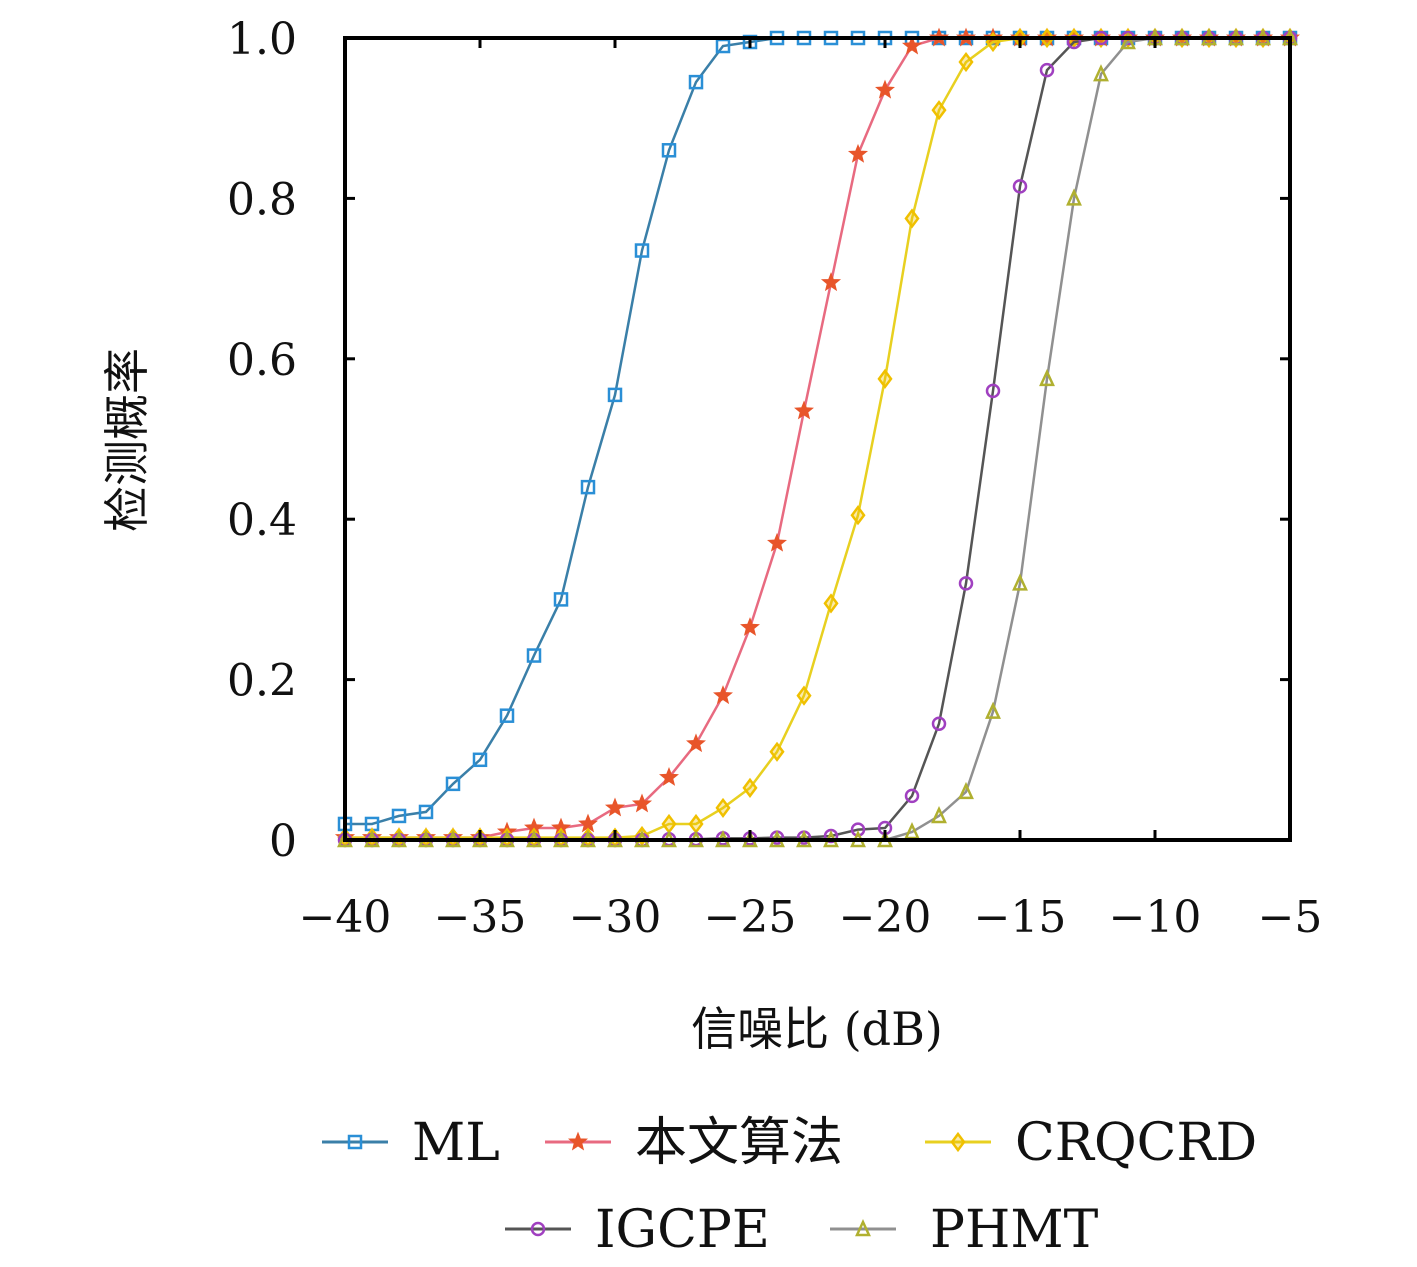 This screenshot has height=1267, width=1417. Describe the element at coordinates (1020, 917) in the screenshot. I see `x-tick-label: −15` at that location.